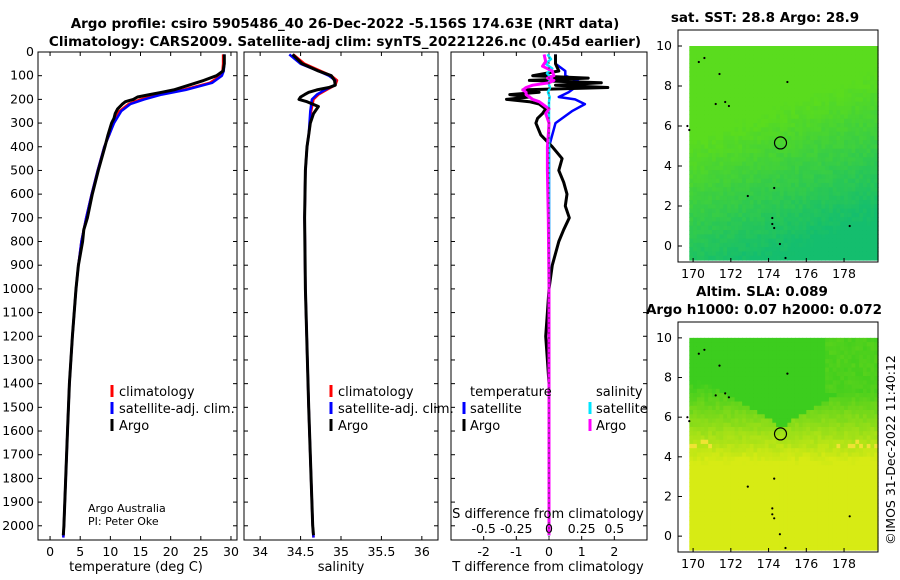 This screenshot has height=580, width=900. Describe the element at coordinates (315, 295) in the screenshot. I see `series-line-climatology` at that location.